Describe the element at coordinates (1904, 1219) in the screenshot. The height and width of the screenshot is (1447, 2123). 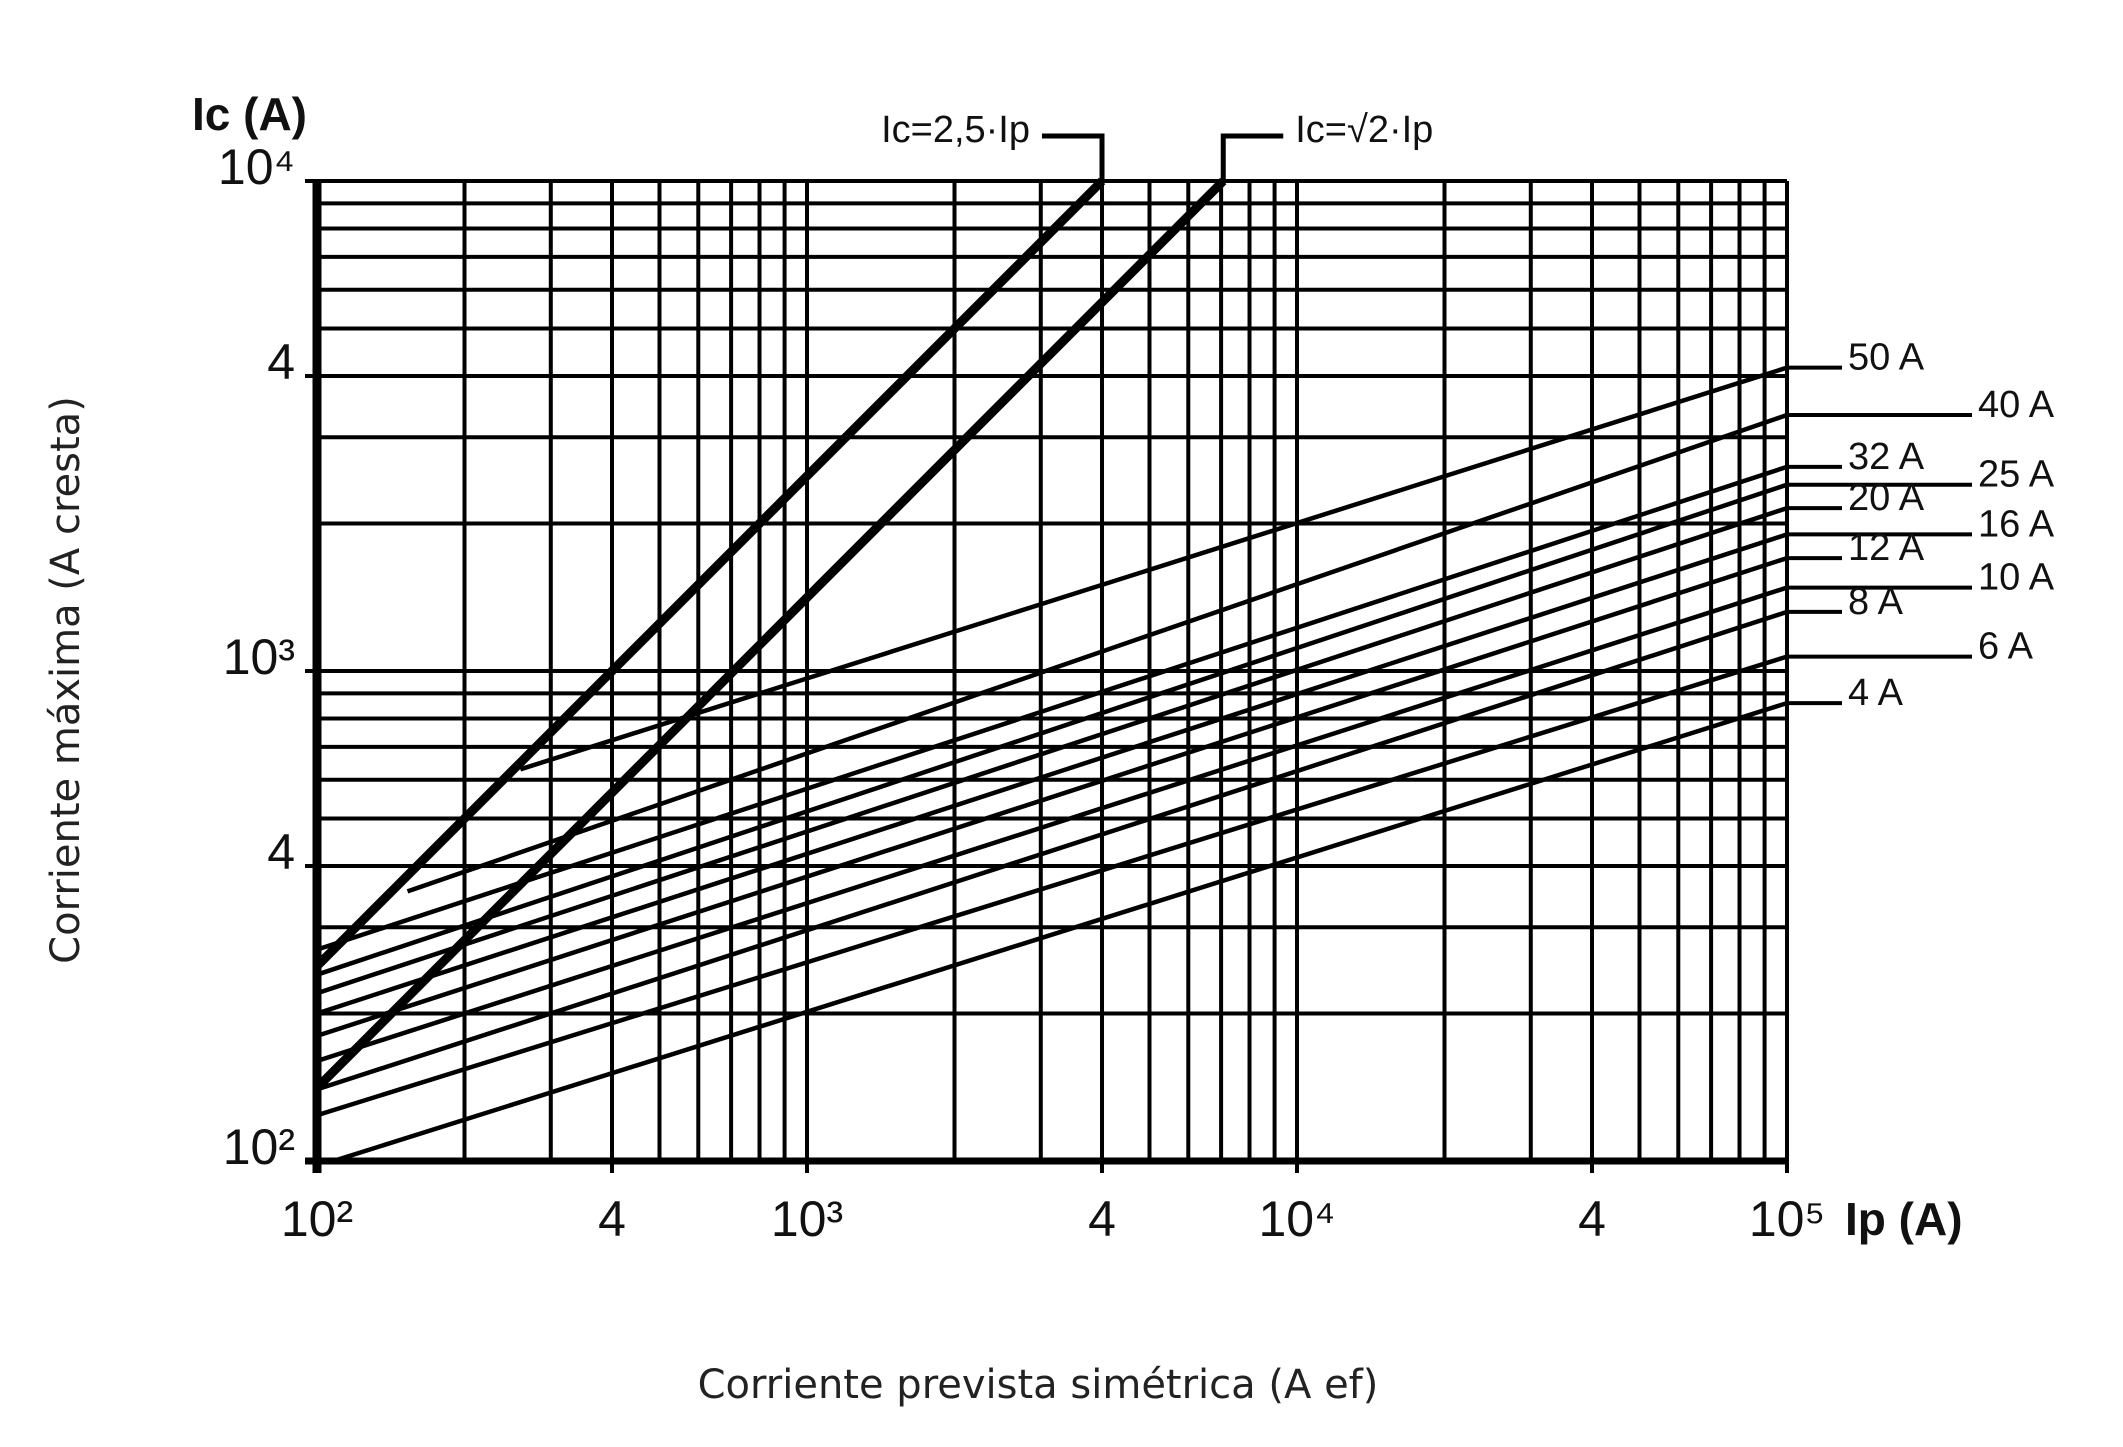
I see `x-axis-label: Ip (A)` at that location.